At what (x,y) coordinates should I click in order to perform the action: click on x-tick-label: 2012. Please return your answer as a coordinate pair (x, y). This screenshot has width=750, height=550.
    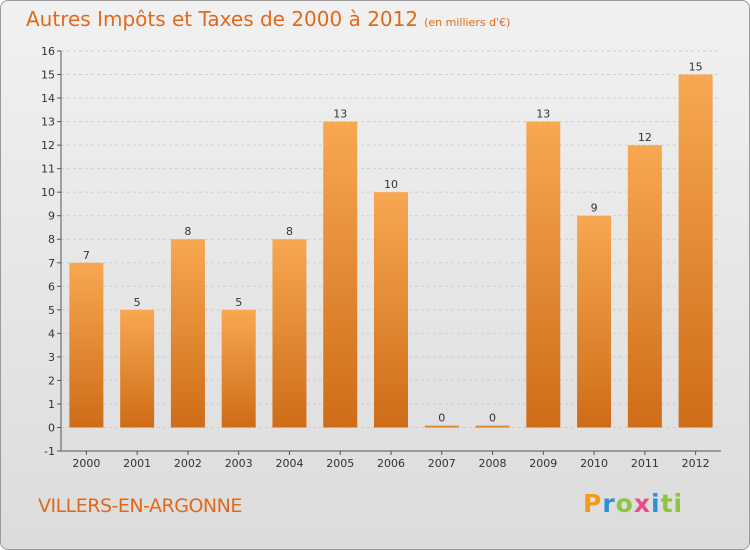
    Looking at the image, I should click on (696, 463).